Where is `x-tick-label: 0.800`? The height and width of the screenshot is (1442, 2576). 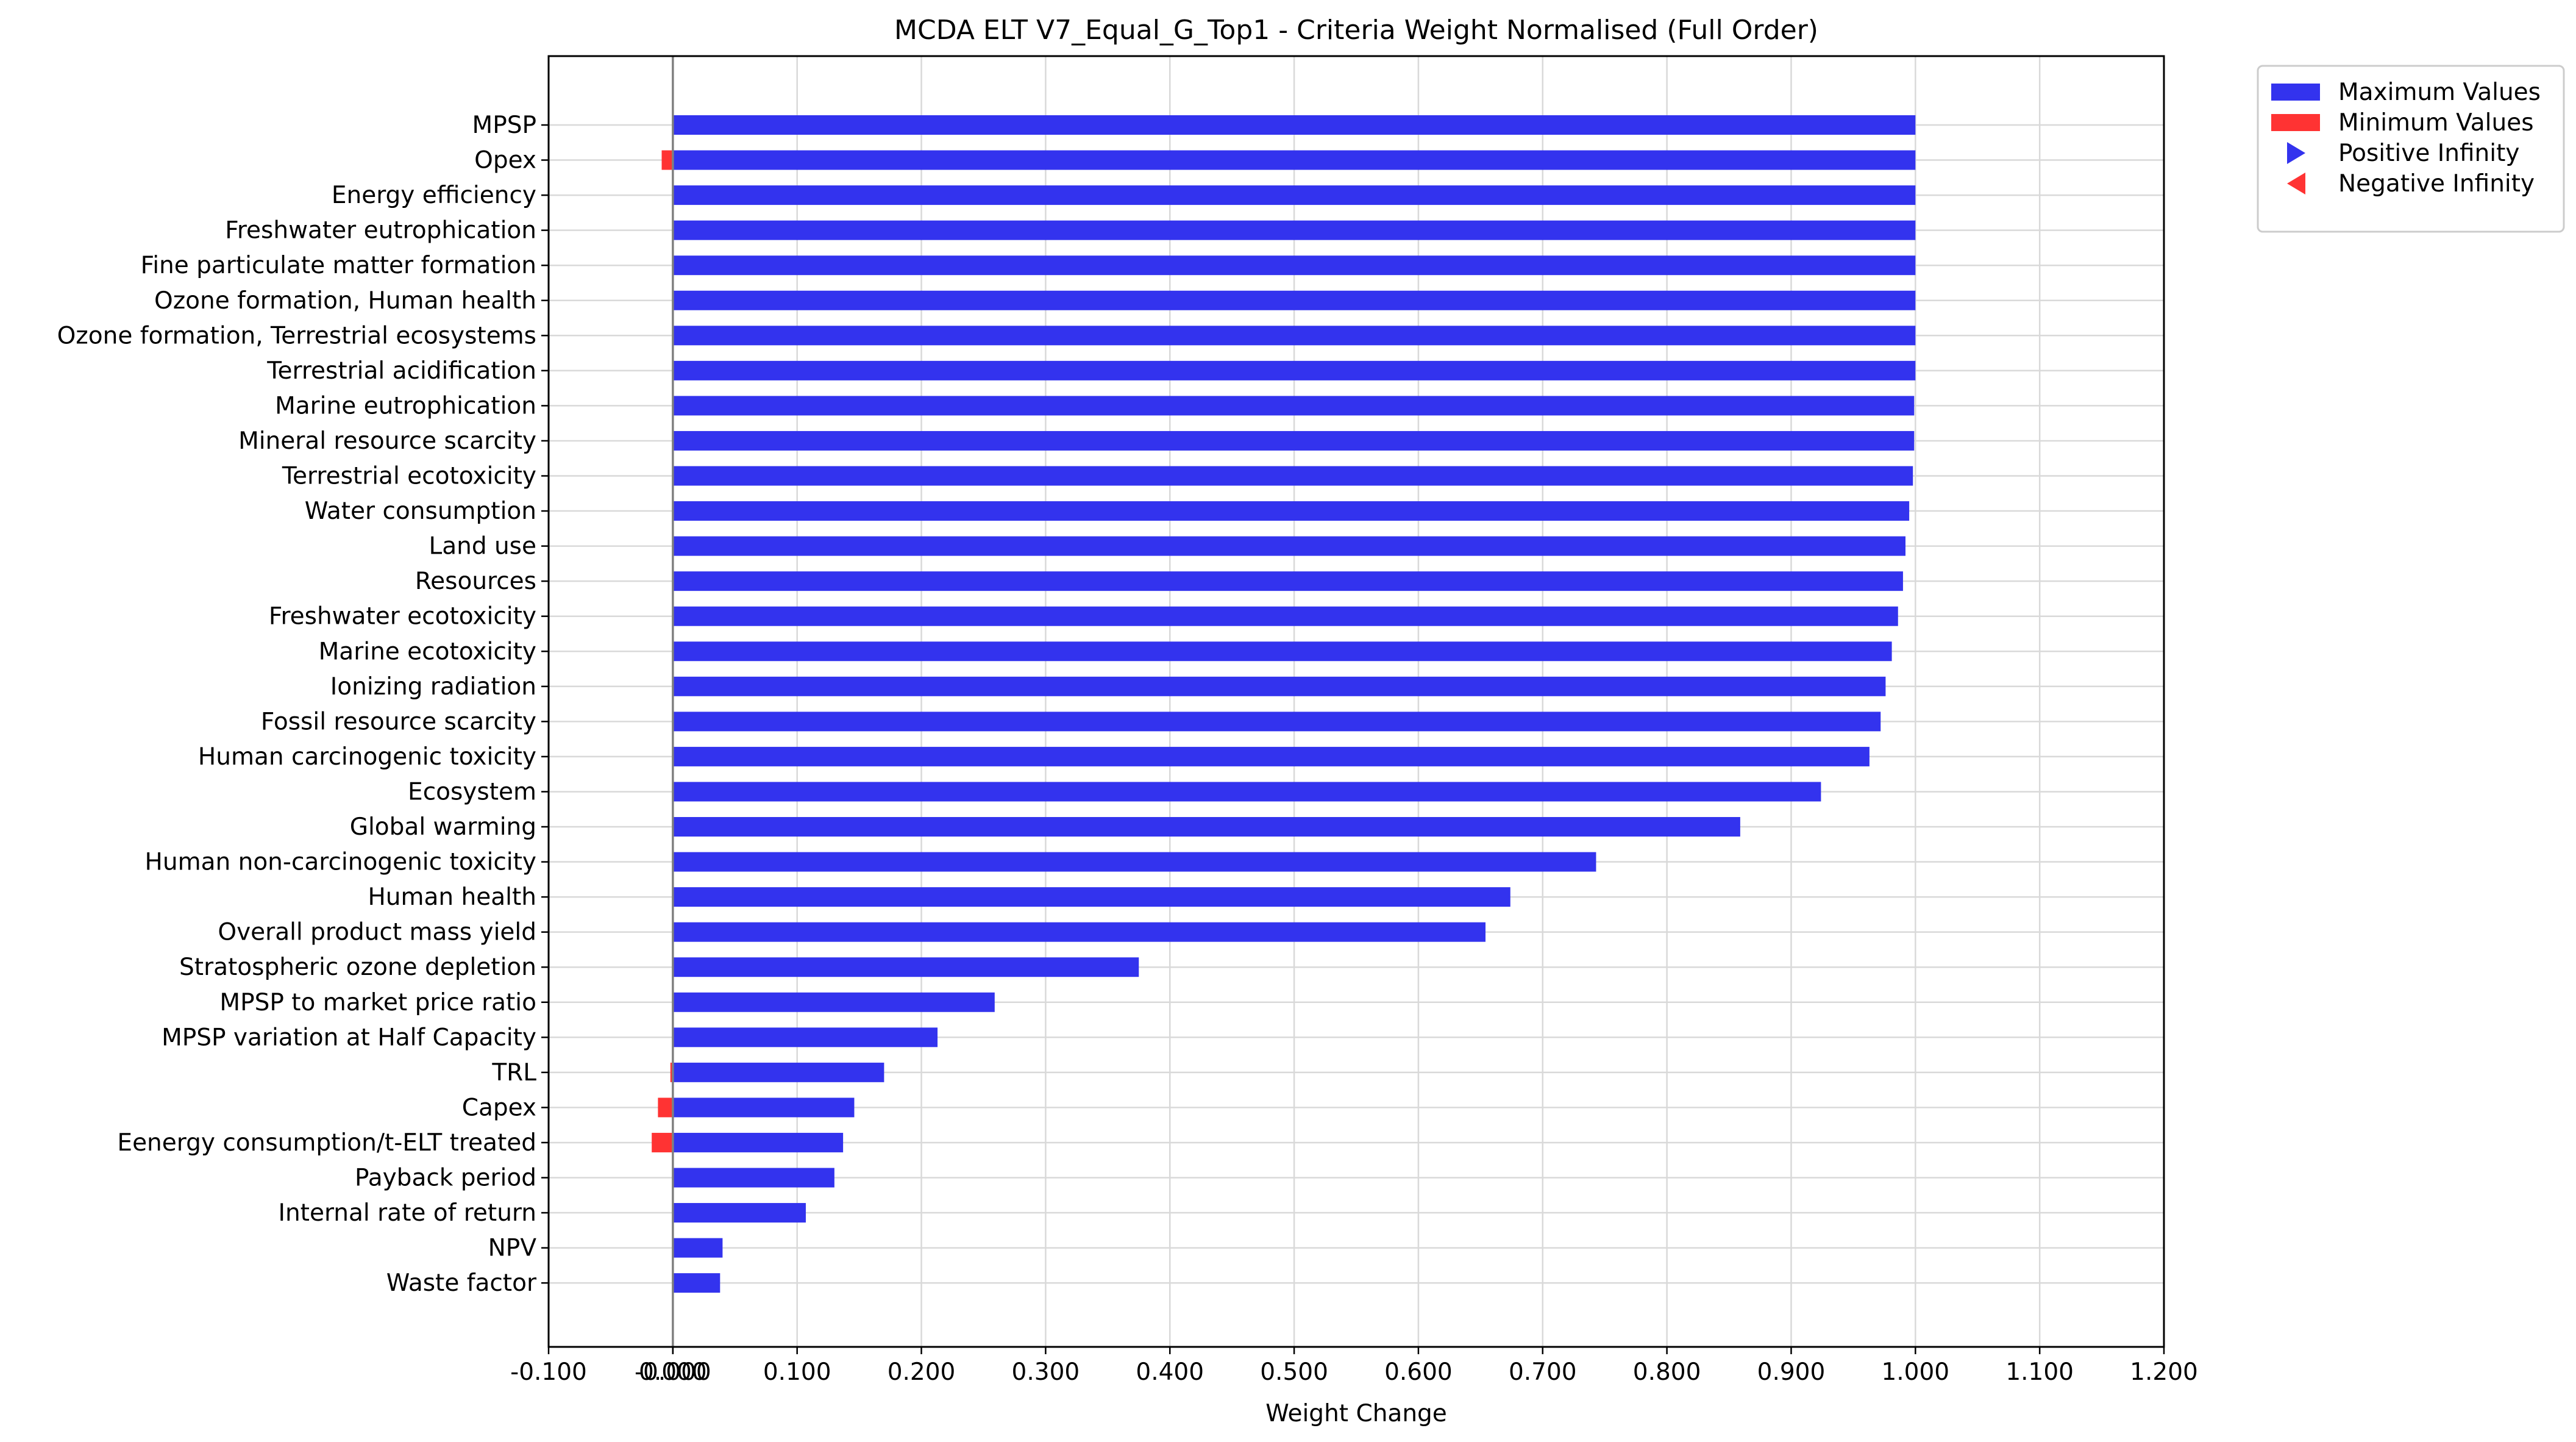 x-tick-label: 0.800 is located at coordinates (1667, 1372).